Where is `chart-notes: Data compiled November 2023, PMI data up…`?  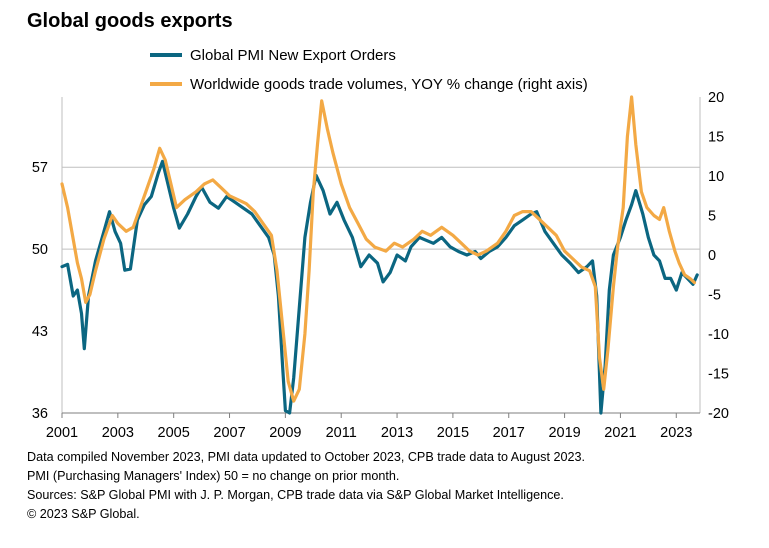
chart-notes: Data compiled November 2023, PMI data up… is located at coordinates (306, 486).